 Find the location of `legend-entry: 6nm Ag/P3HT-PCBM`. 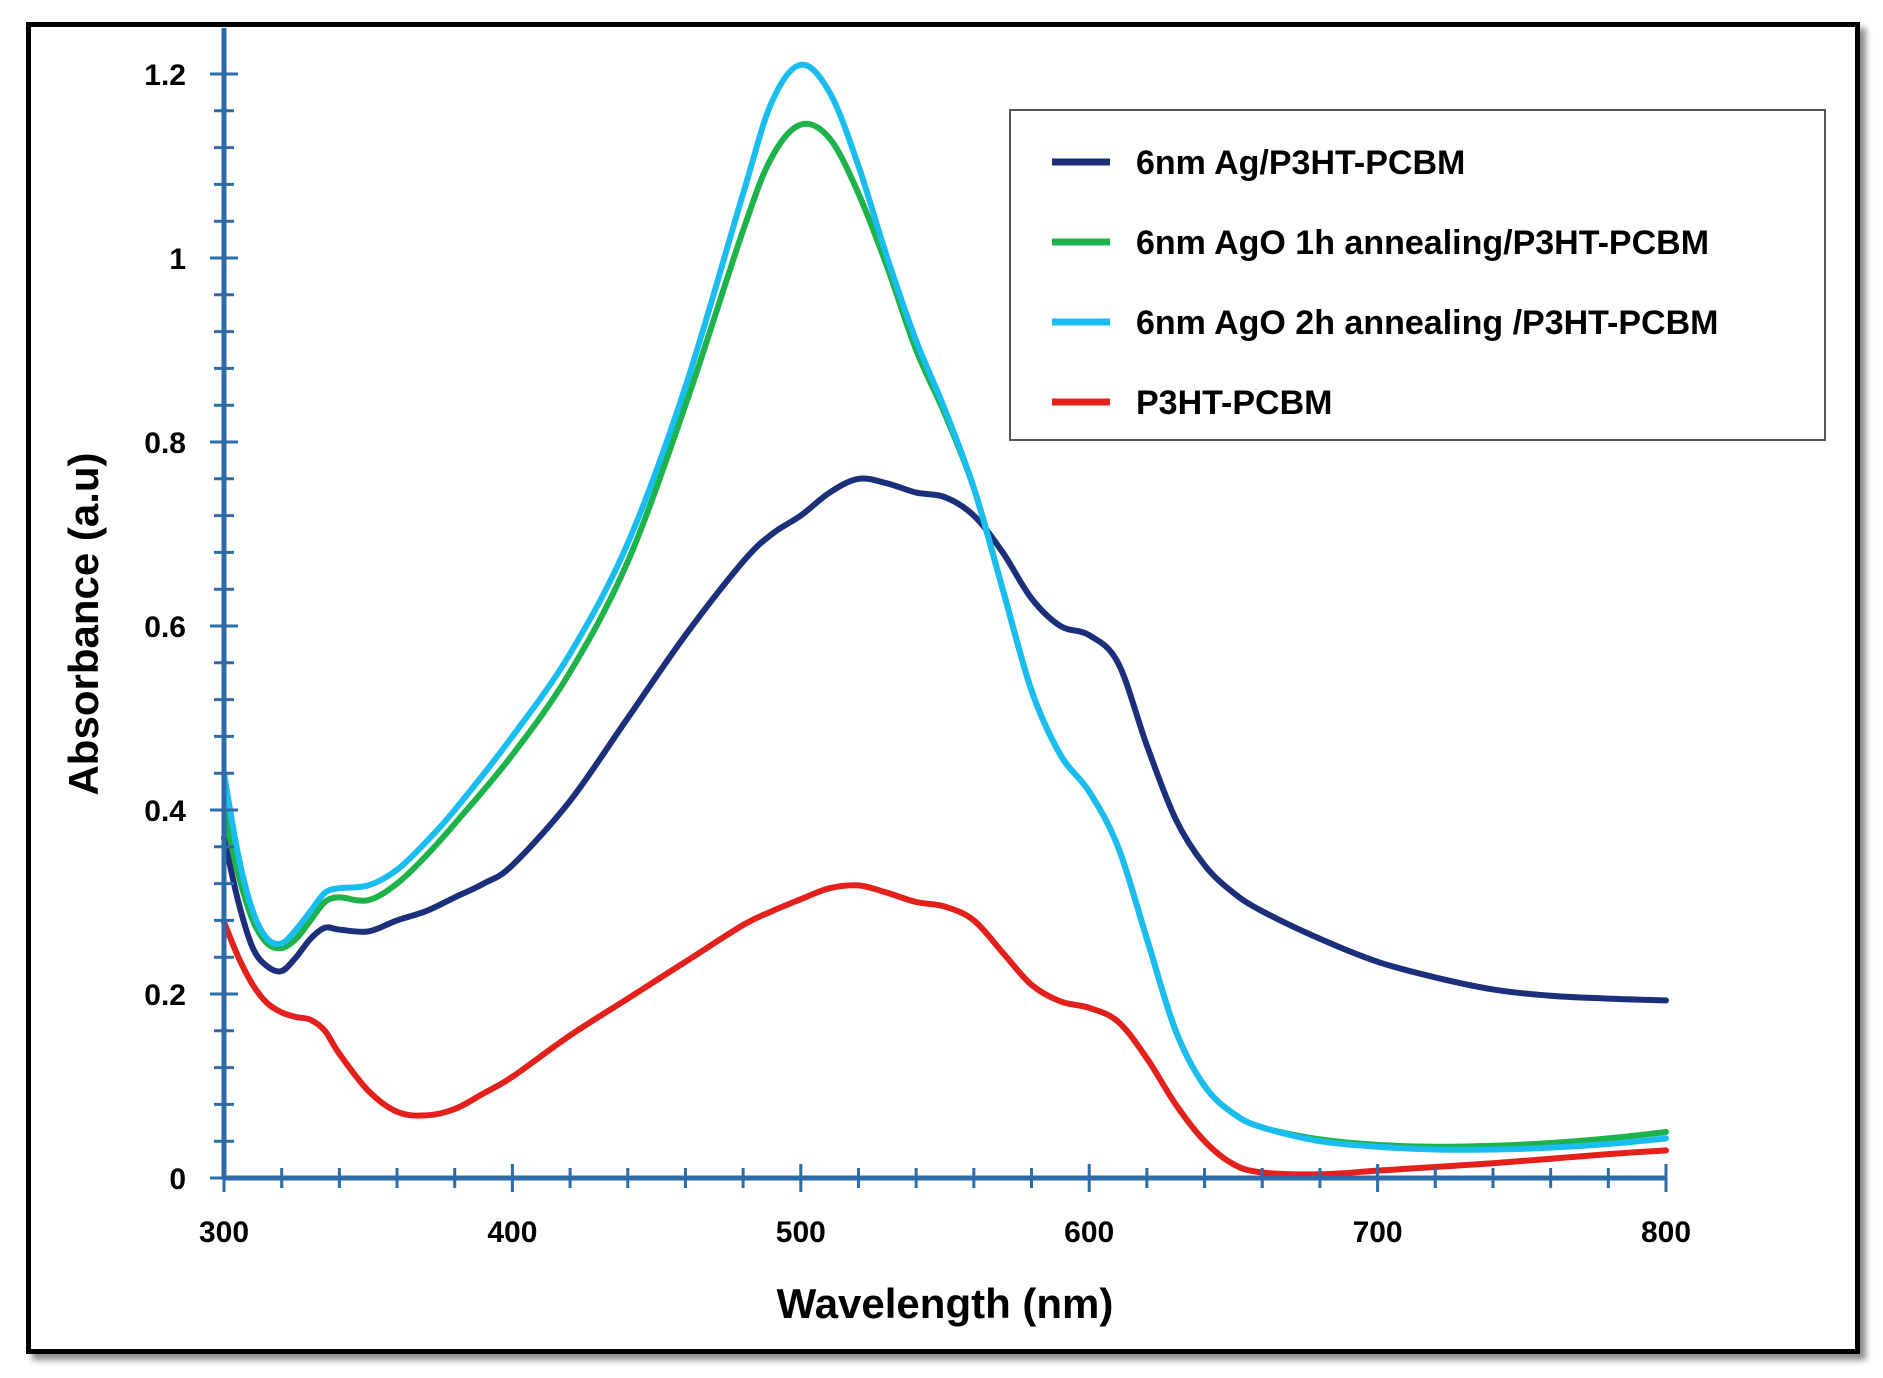

legend-entry: 6nm Ag/P3HT-PCBM is located at coordinates (1258, 163).